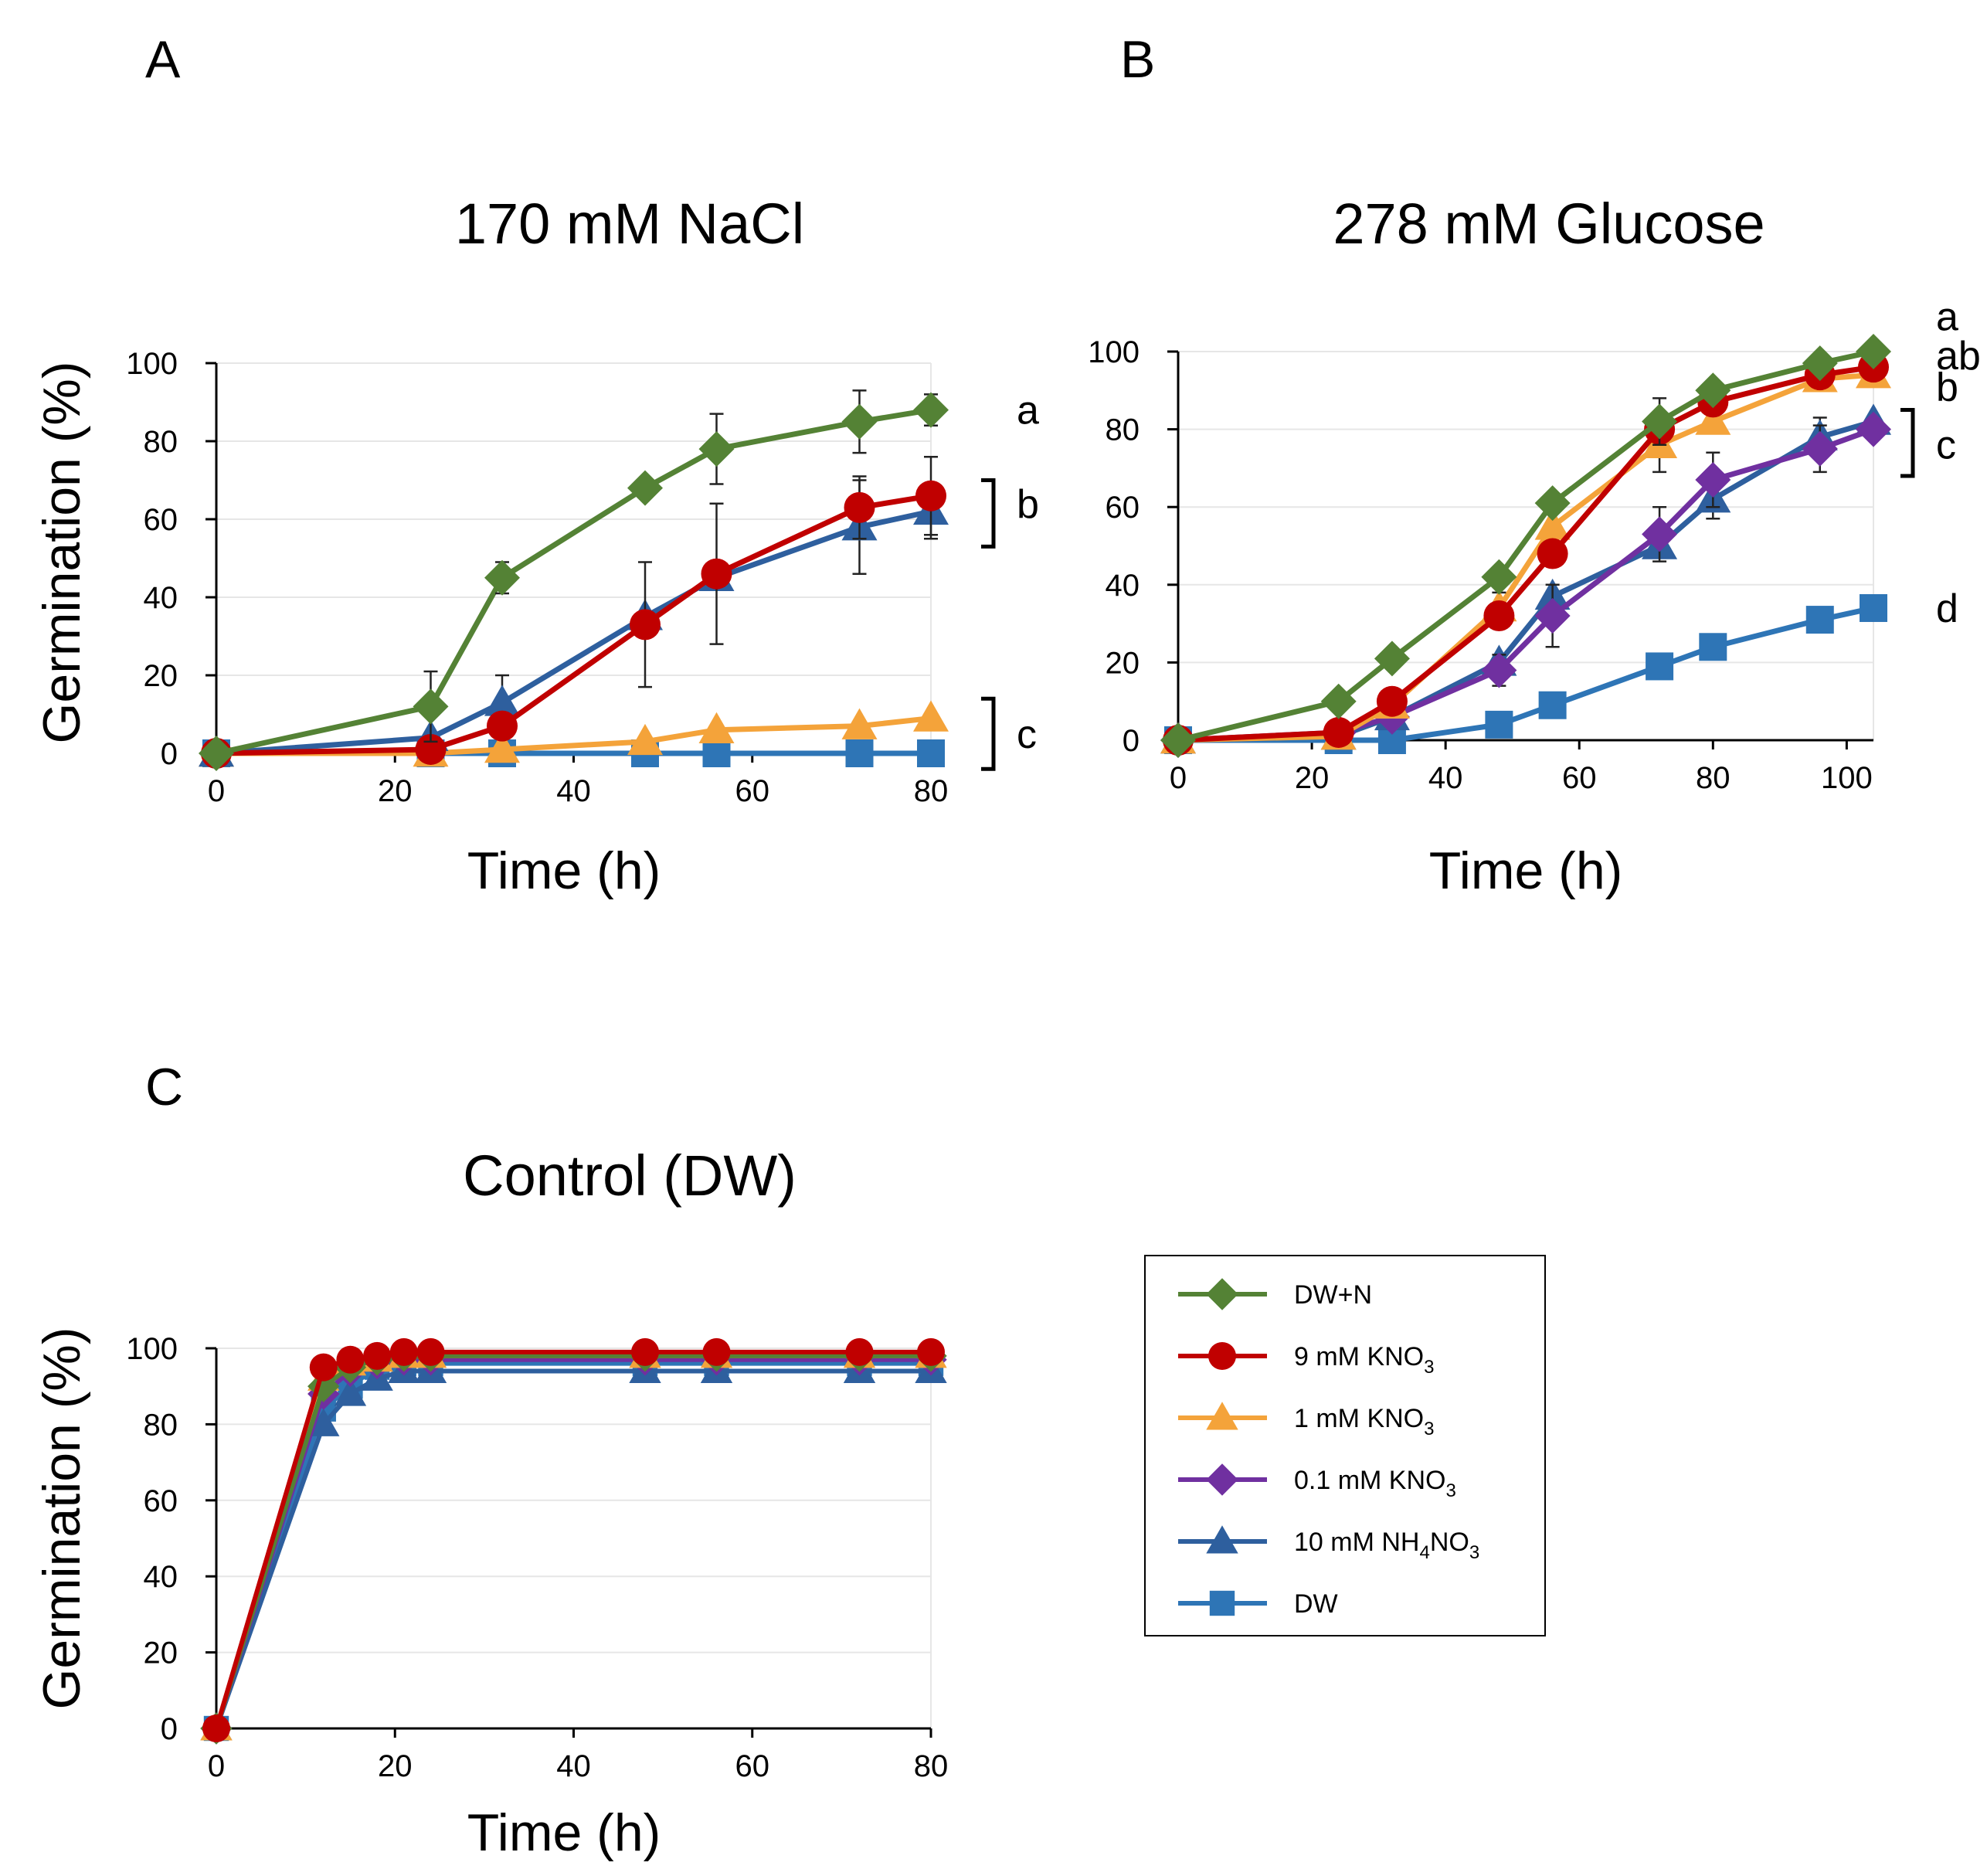  I want to click on panel-a-series-nh4-point, so click(502, 700).